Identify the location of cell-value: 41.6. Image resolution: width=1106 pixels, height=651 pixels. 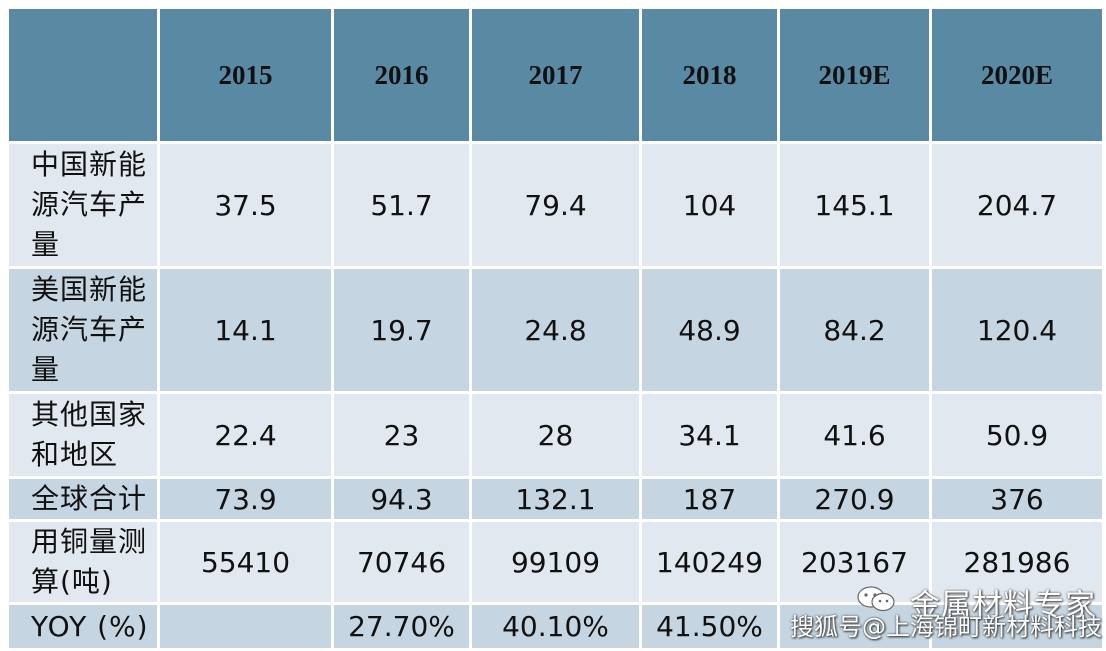
(854, 435).